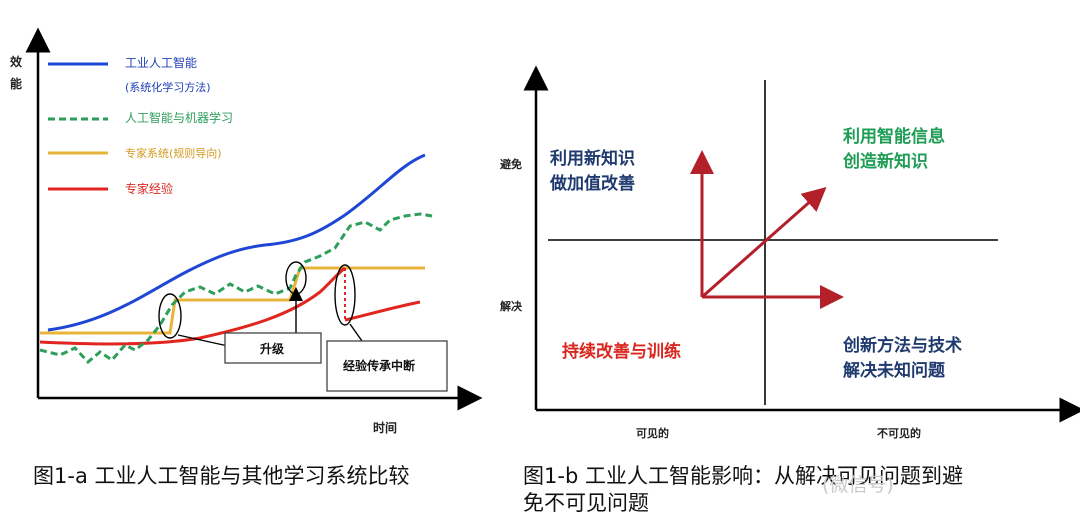  Describe the element at coordinates (345, 295) in the screenshot. I see `break-ellipse` at that location.